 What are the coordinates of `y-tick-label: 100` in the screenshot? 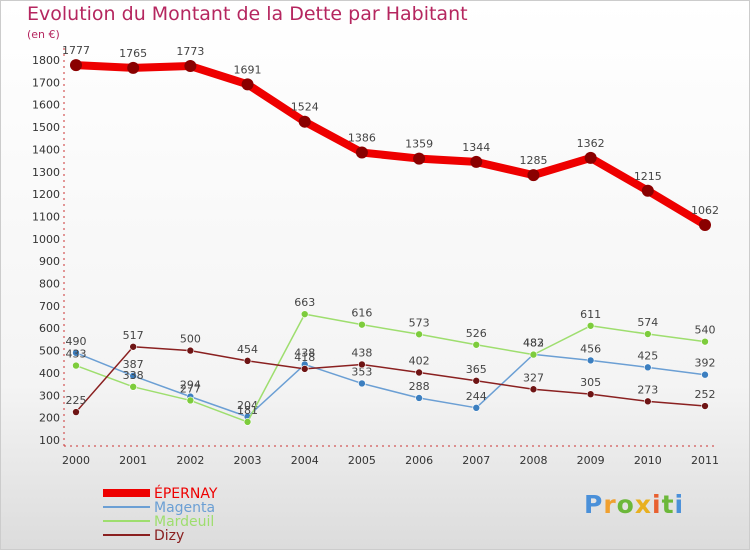 It's located at (49, 440).